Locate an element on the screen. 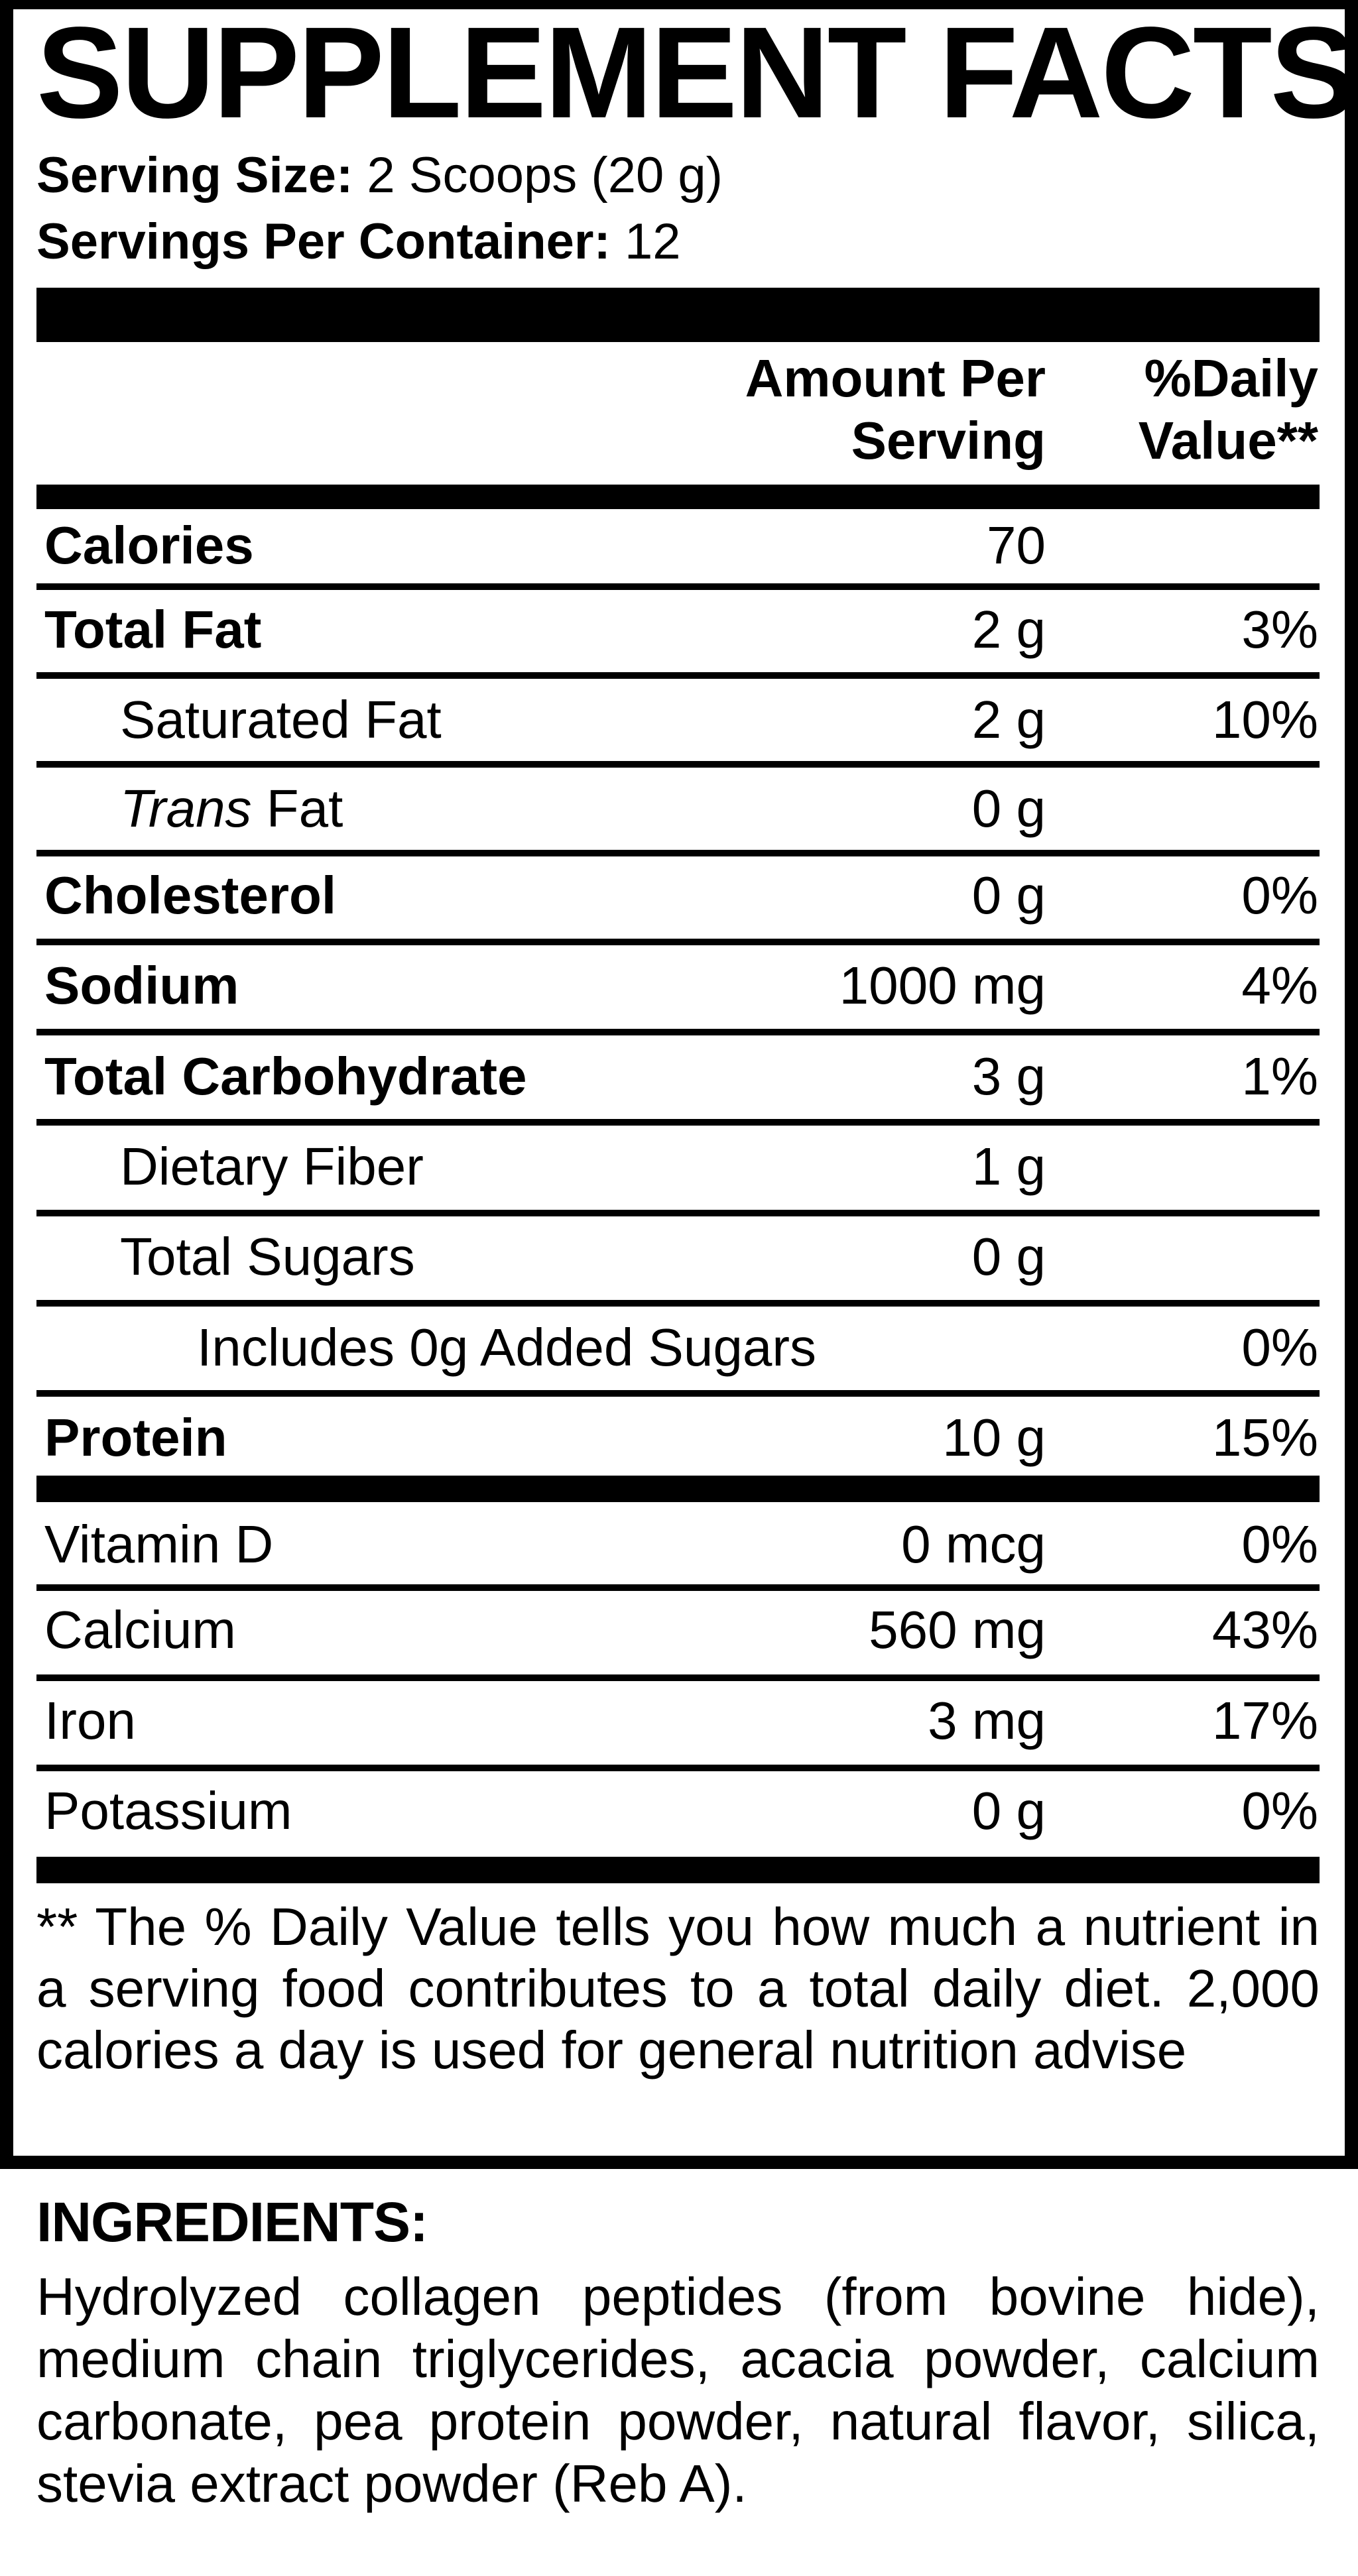 The image size is (1358, 2576). nutrient-name: Total Sugars is located at coordinates (267, 1257).